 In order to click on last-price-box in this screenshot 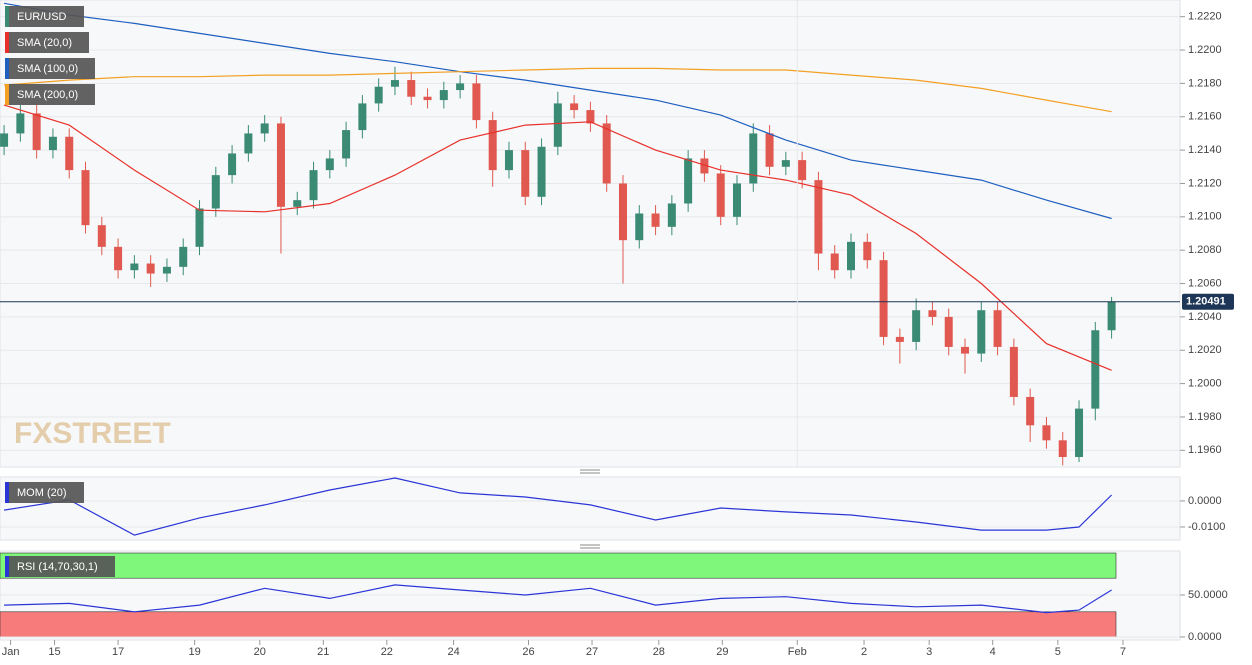, I will do `click(1208, 301)`.